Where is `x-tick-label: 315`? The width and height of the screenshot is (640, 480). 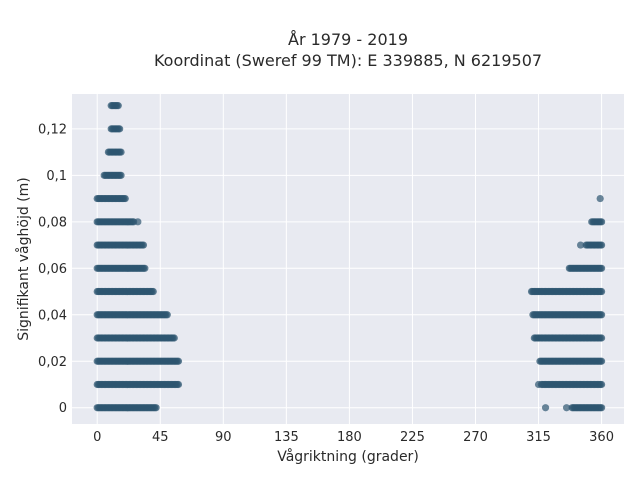
x-tick-label: 315 is located at coordinates (538, 437).